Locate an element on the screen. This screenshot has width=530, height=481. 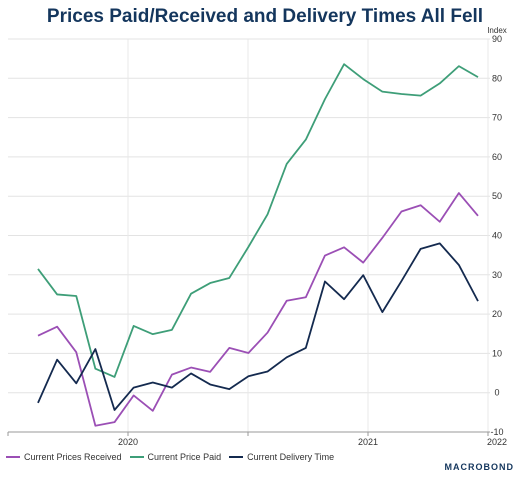
y-tick-label: 40 is located at coordinates (497, 236).